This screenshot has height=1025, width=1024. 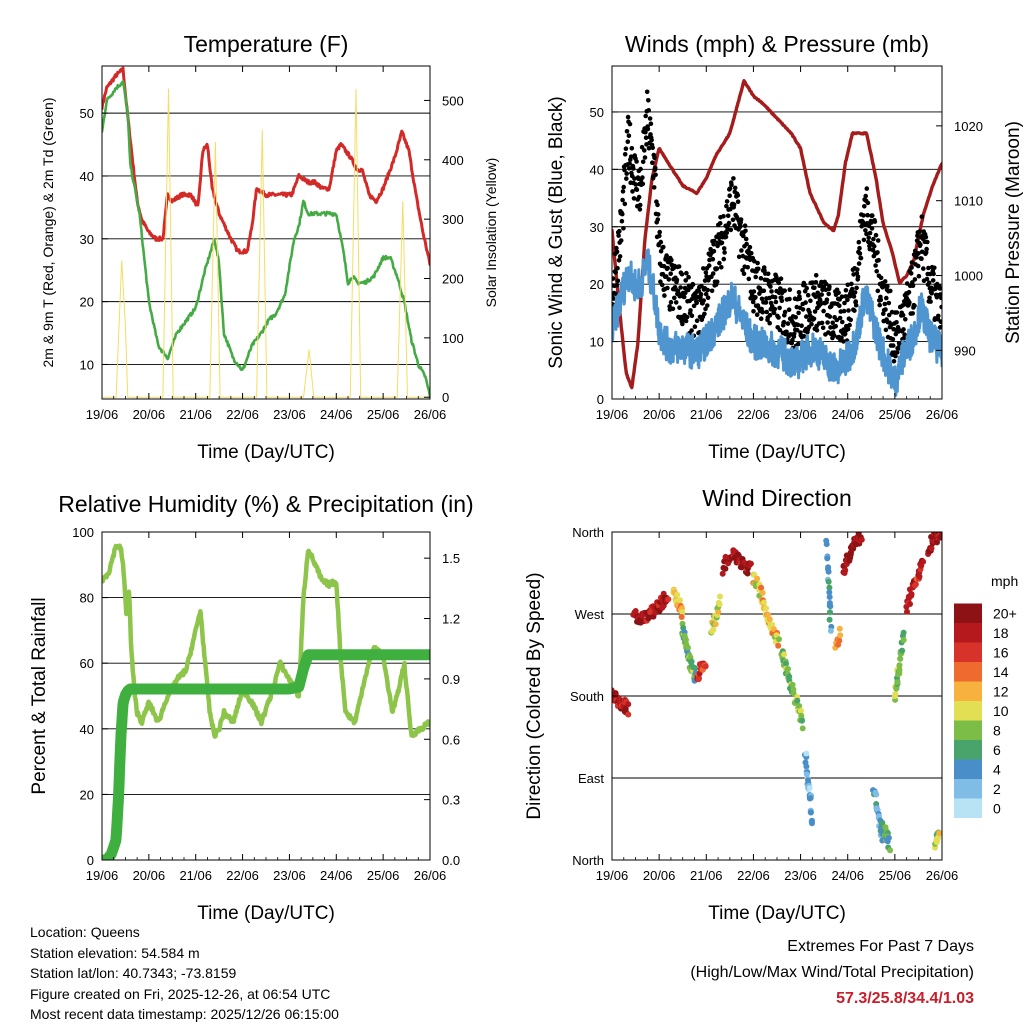 What do you see at coordinates (87, 729) in the screenshot?
I see `y-tick-label: 40` at bounding box center [87, 729].